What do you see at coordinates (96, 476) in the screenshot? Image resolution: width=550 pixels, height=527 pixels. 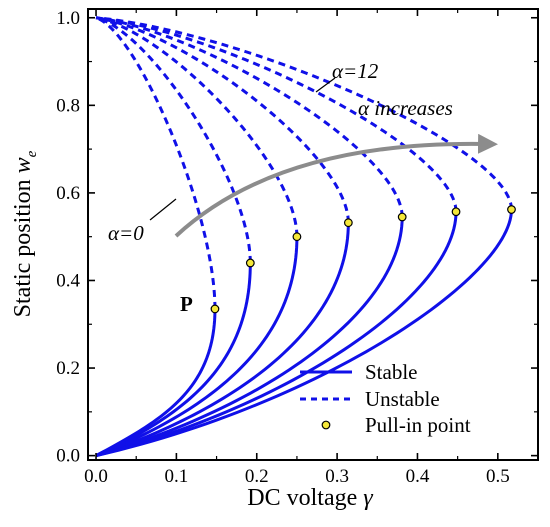 I see `x-tick-label: 0.0` at bounding box center [96, 476].